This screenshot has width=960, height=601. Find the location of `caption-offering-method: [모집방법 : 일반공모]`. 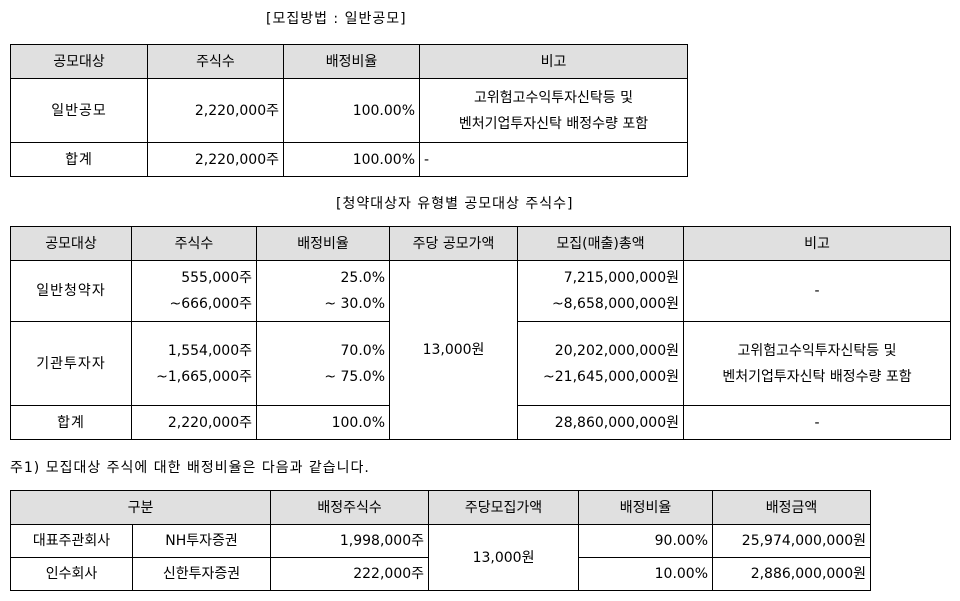

caption-offering-method: [모집방법 : 일반공모] is located at coordinates (336, 19).